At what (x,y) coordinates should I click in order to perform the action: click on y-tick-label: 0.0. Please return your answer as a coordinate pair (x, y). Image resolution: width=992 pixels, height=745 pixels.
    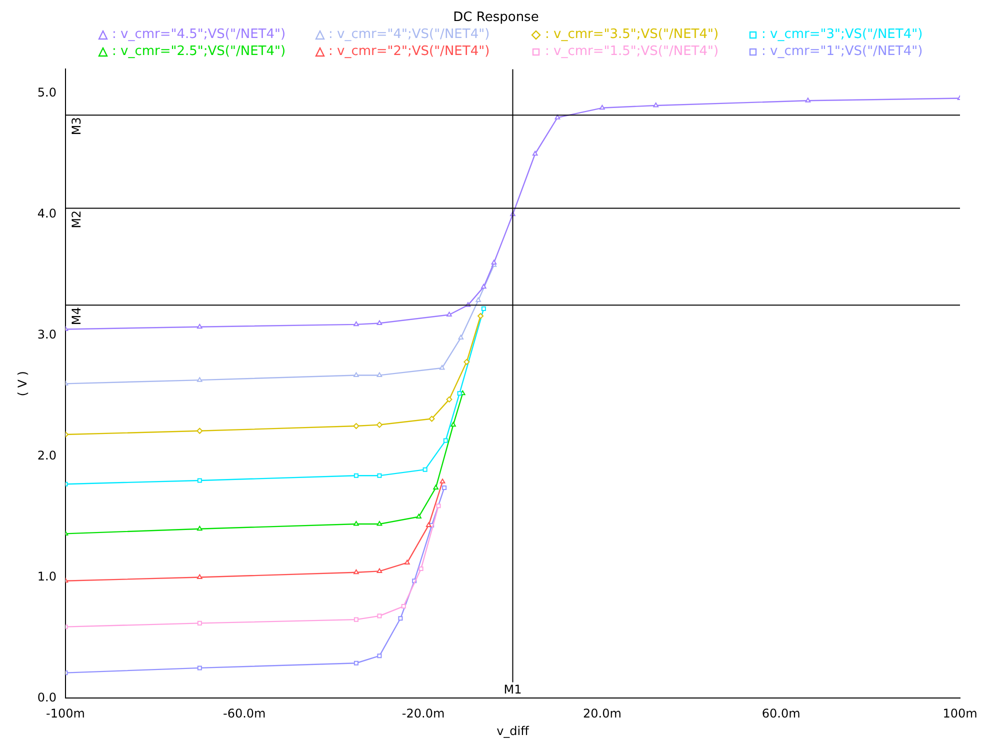
    Looking at the image, I should click on (46, 697).